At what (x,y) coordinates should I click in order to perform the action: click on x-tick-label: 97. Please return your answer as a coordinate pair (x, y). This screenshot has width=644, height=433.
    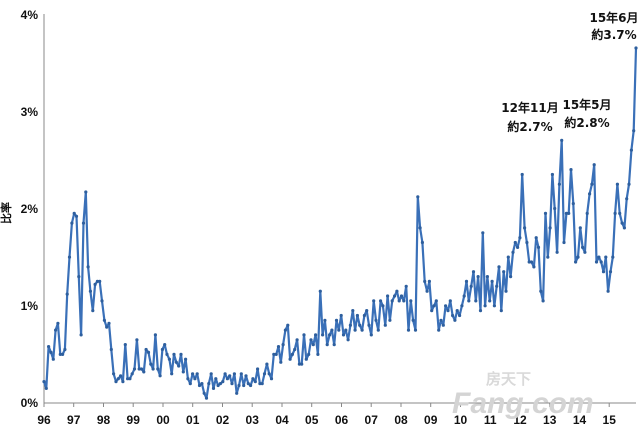
    Looking at the image, I should click on (74, 420).